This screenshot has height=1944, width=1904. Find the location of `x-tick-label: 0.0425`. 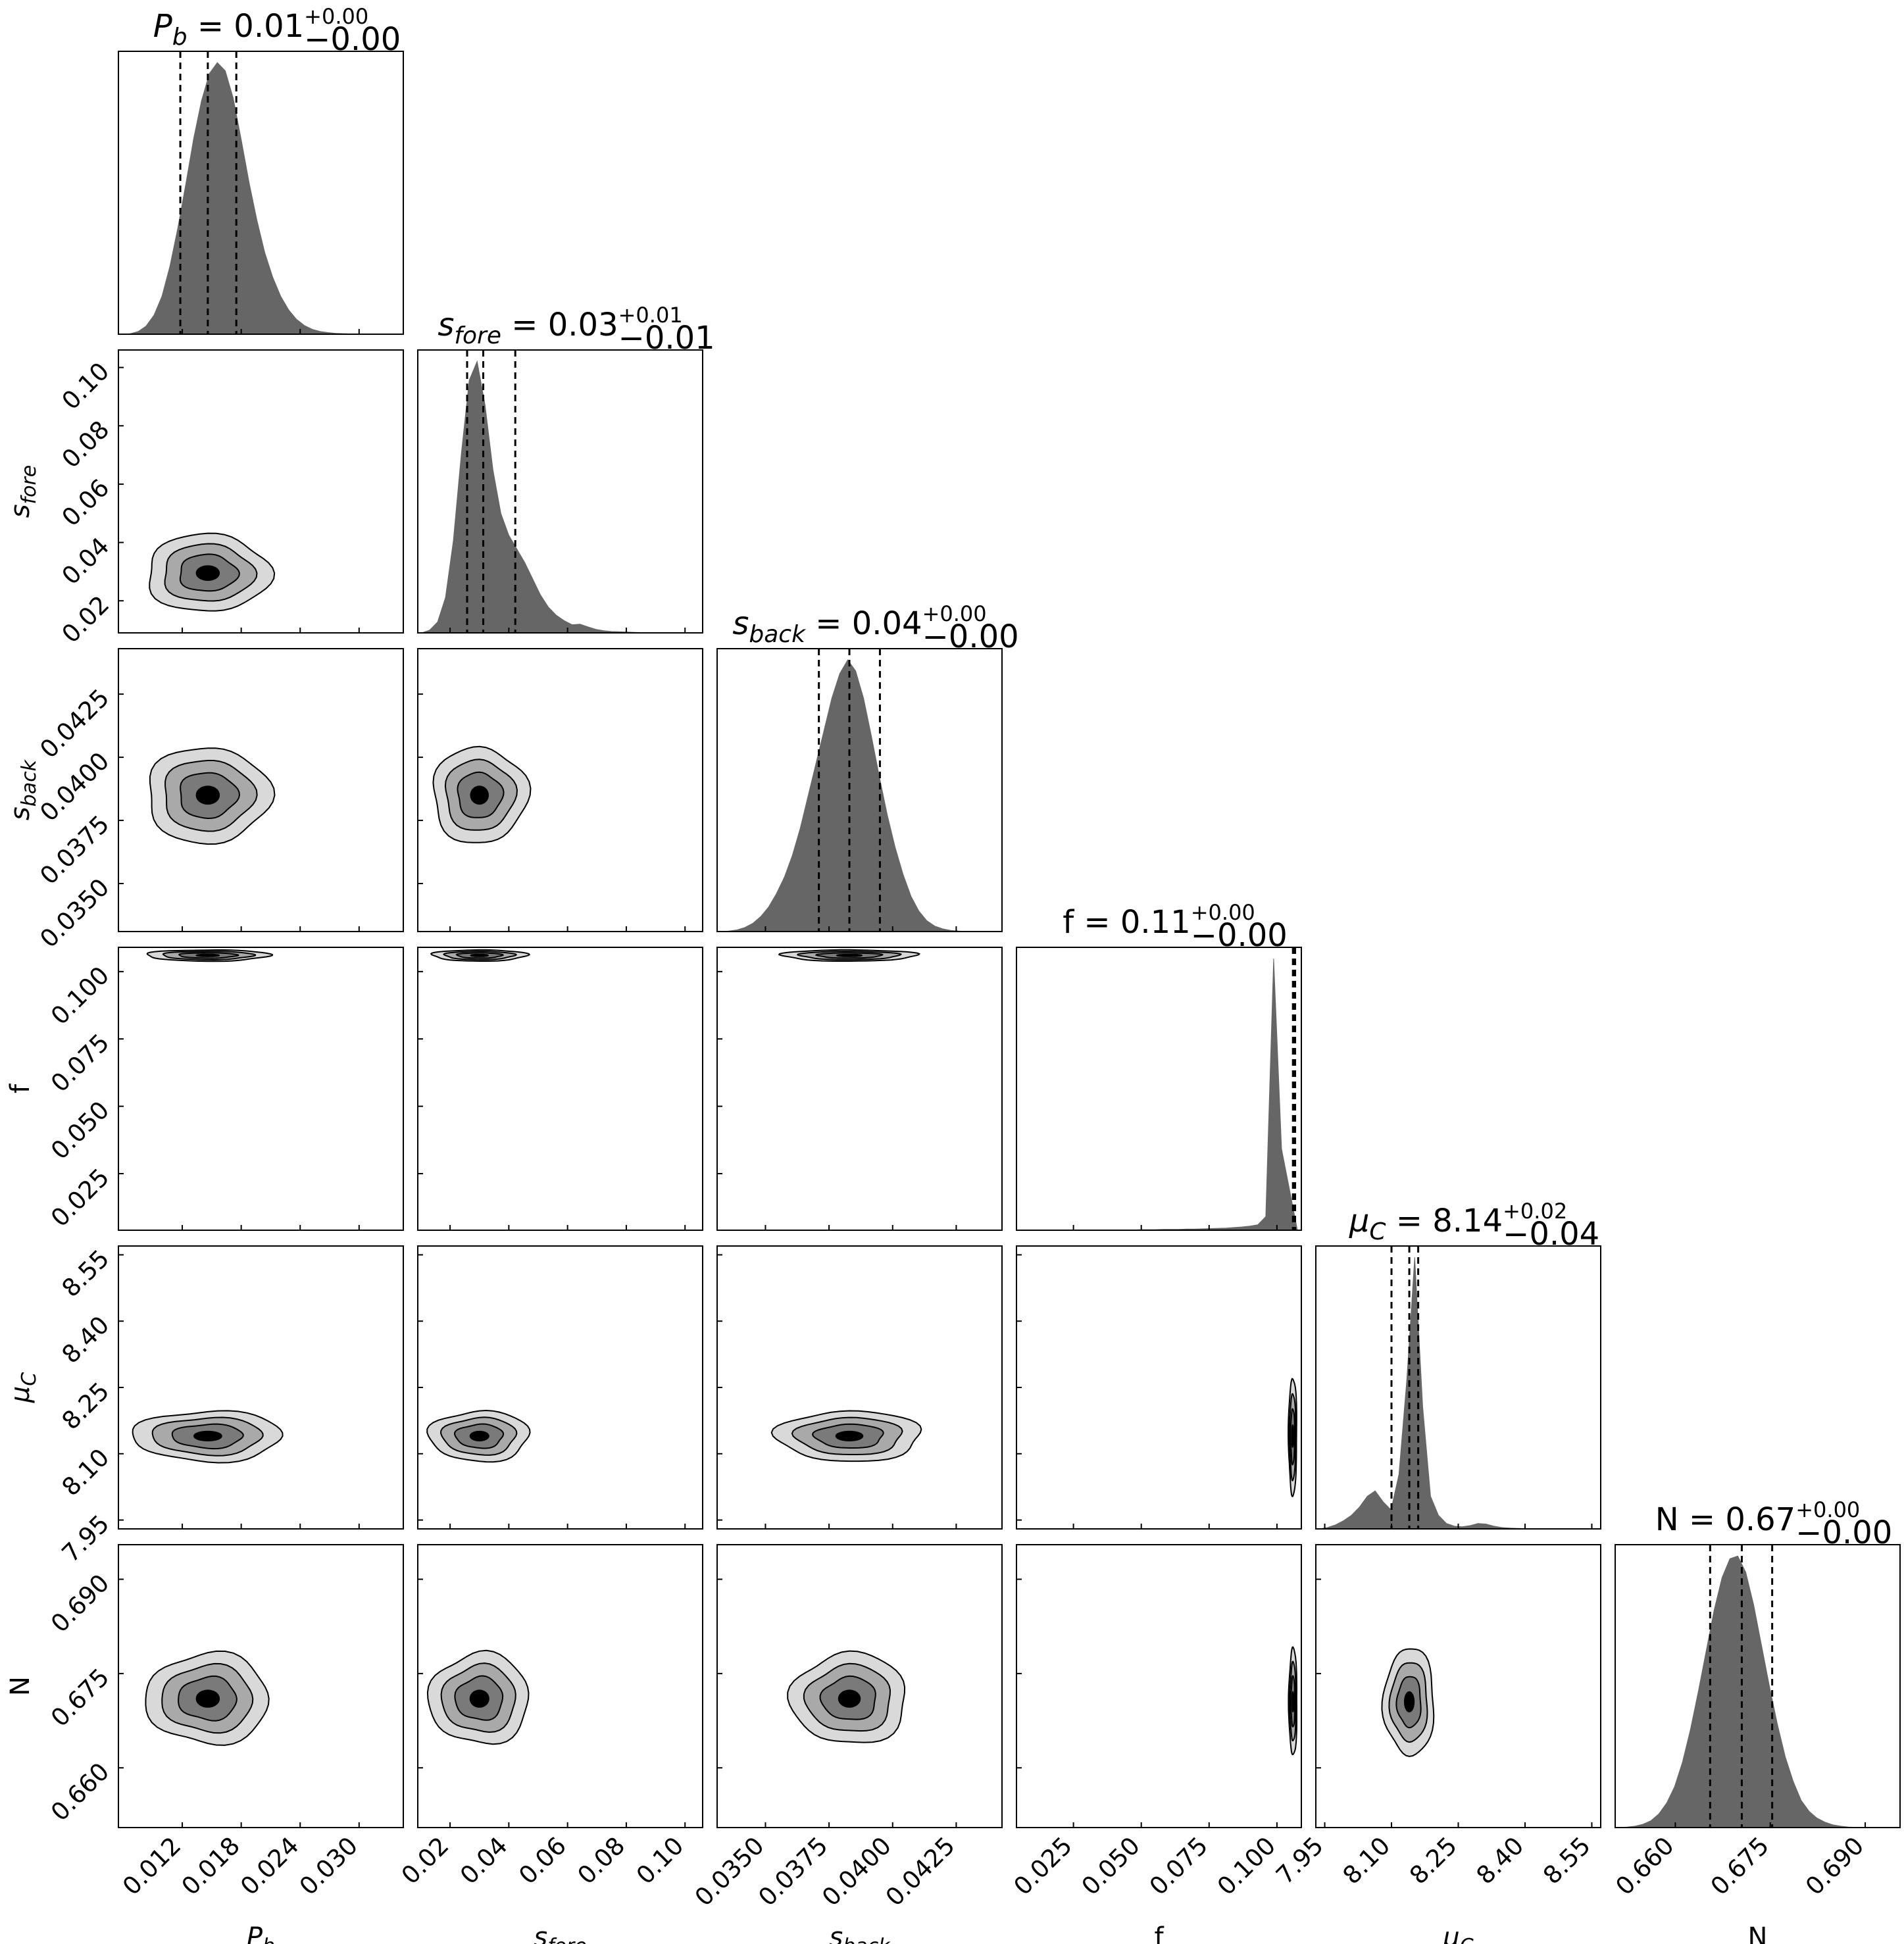

x-tick-label: 0.0425 is located at coordinates (920, 1872).